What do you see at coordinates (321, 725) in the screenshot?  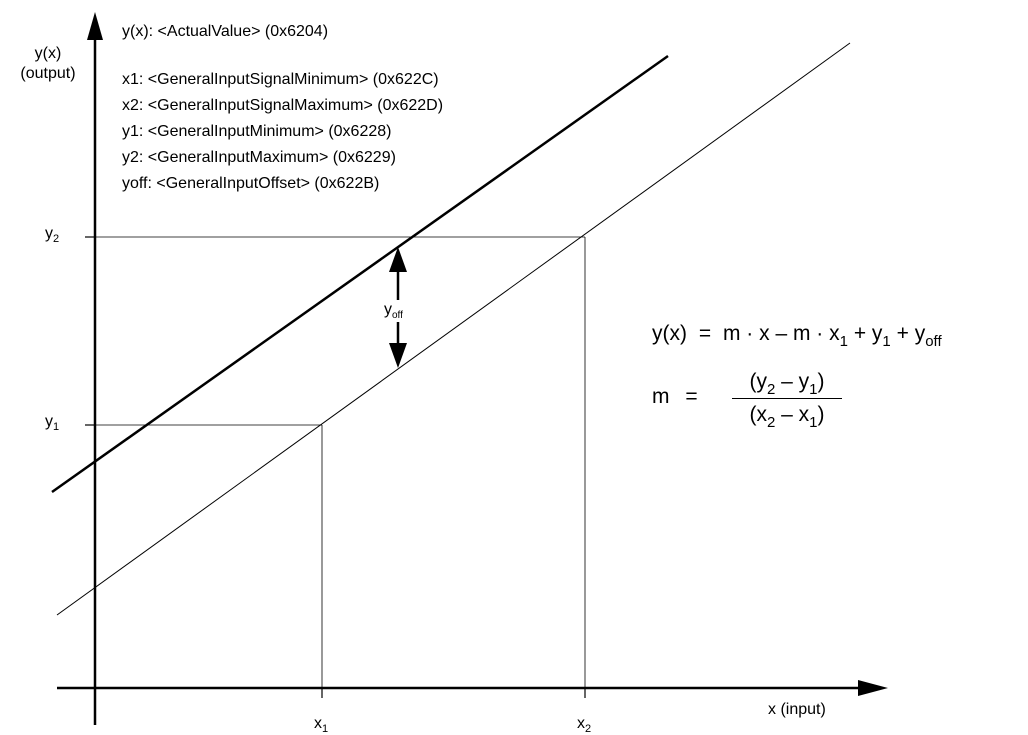 I see `tick-label-x1: x1` at bounding box center [321, 725].